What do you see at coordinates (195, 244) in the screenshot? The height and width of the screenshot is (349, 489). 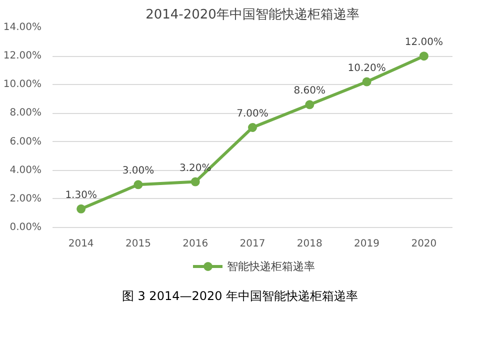 I see `x-tick-label: 2016` at bounding box center [195, 244].